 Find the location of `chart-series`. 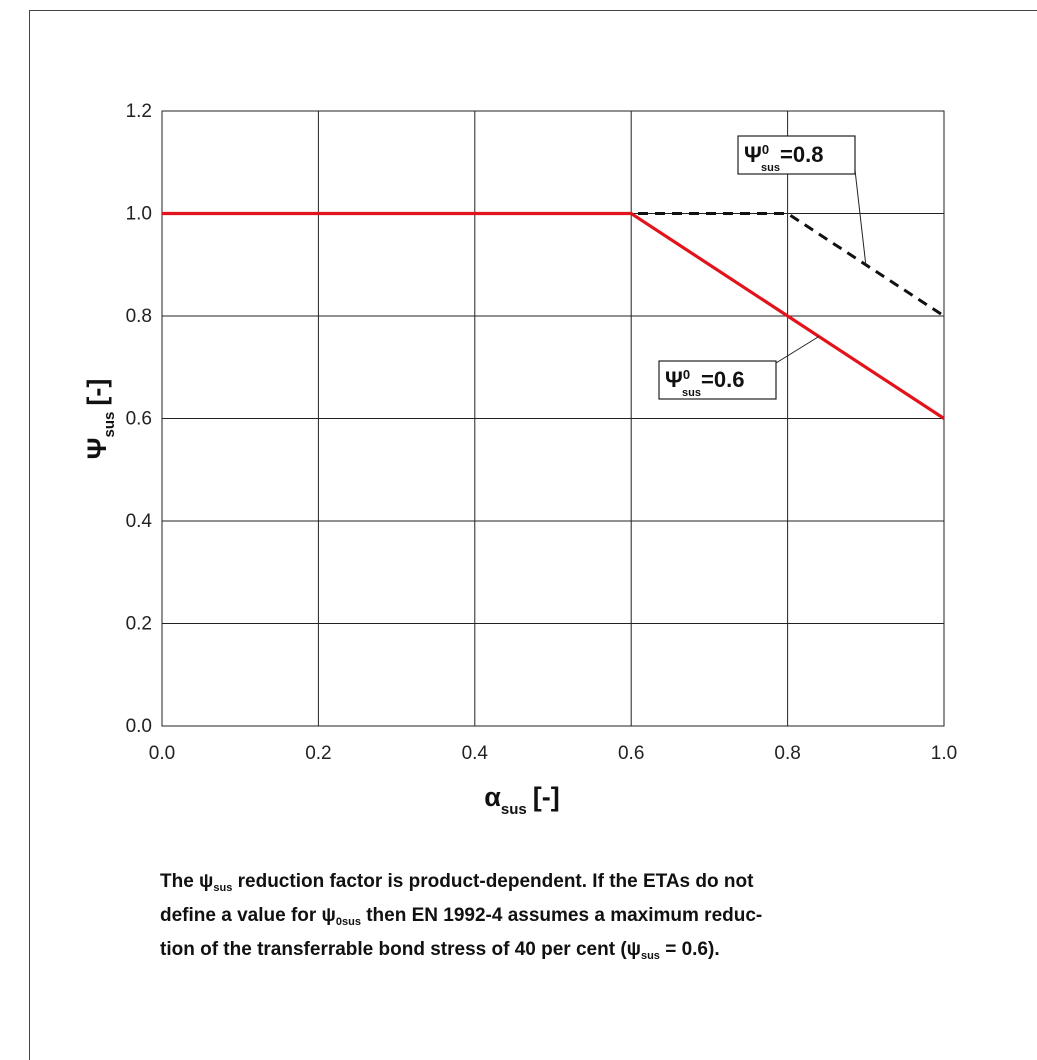

chart-series is located at coordinates (553, 315).